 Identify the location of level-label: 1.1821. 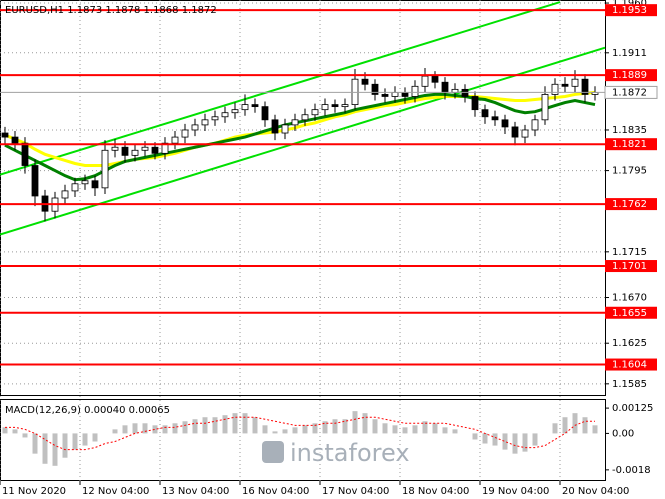
(629, 144).